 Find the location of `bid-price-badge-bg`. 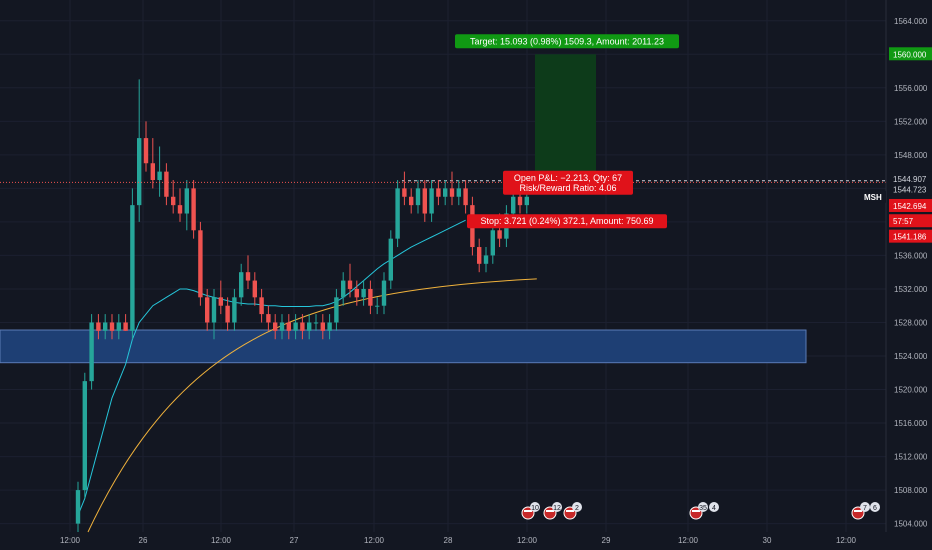

bid-price-badge-bg is located at coordinates (910, 205).